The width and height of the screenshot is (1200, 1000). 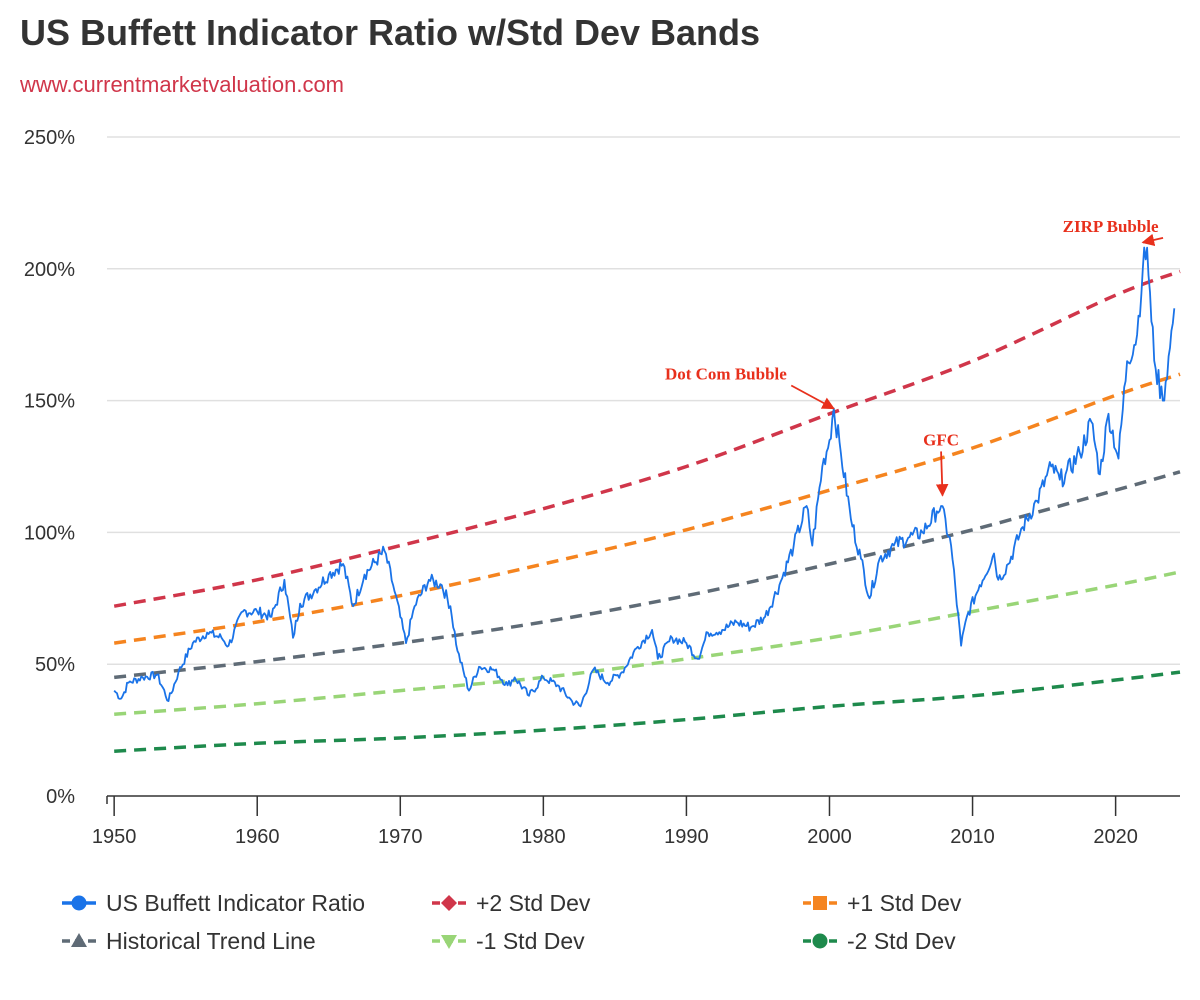 I want to click on series-line-1-std-dev, so click(x=647, y=643).